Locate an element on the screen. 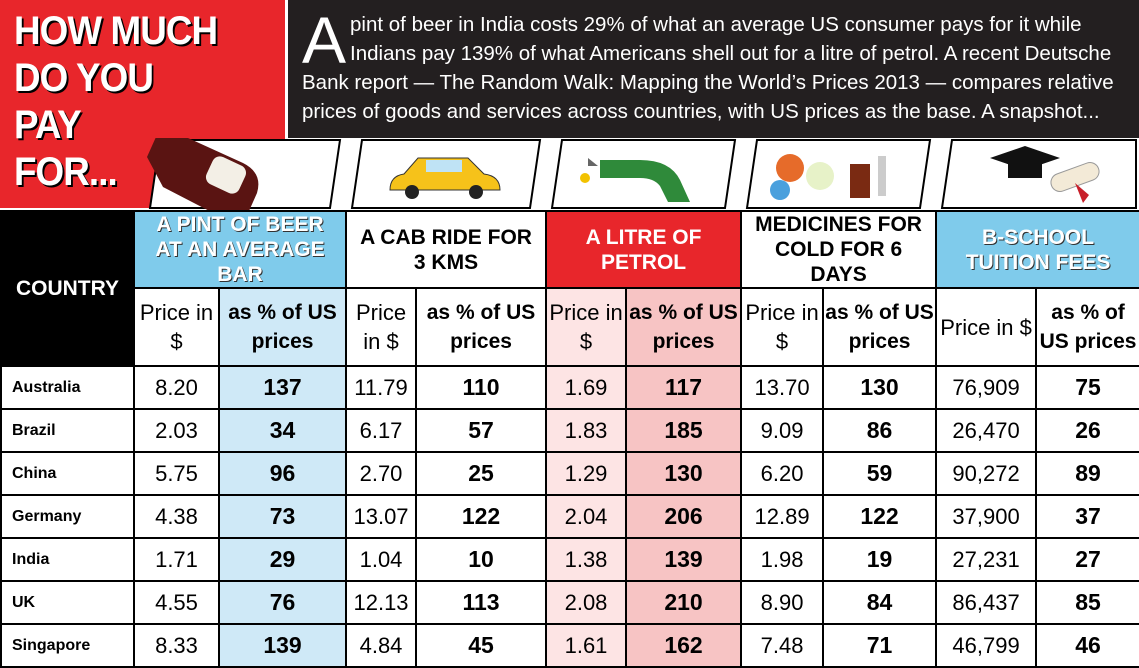 Image resolution: width=1139 pixels, height=668 pixels. price-cell: 1.61 is located at coordinates (586, 645).